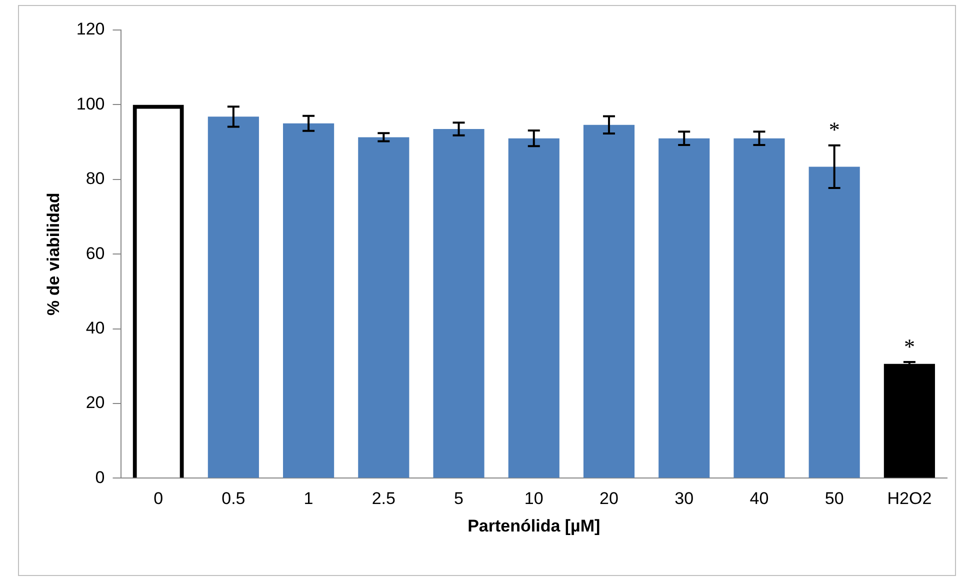 This screenshot has width=961, height=581. Describe the element at coordinates (834, 498) in the screenshot. I see `x-tick-label: 50` at that location.